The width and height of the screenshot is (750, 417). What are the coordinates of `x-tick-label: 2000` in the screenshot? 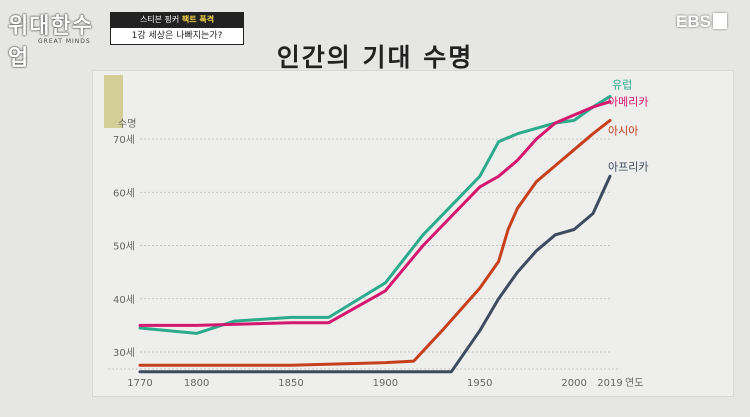 It's located at (573, 383).